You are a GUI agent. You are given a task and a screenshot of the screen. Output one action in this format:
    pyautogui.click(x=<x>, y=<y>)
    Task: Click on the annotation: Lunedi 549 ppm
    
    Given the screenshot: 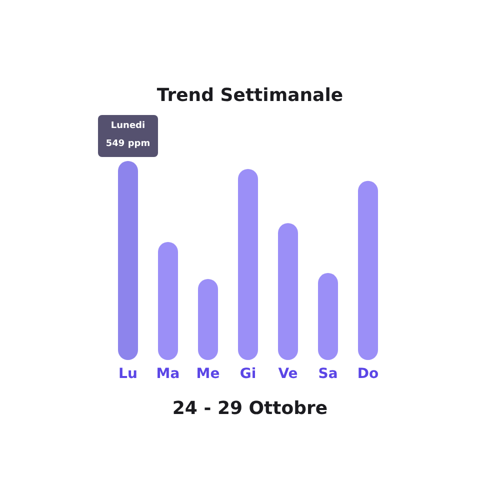 What is the action you would take?
    pyautogui.click(x=128, y=135)
    